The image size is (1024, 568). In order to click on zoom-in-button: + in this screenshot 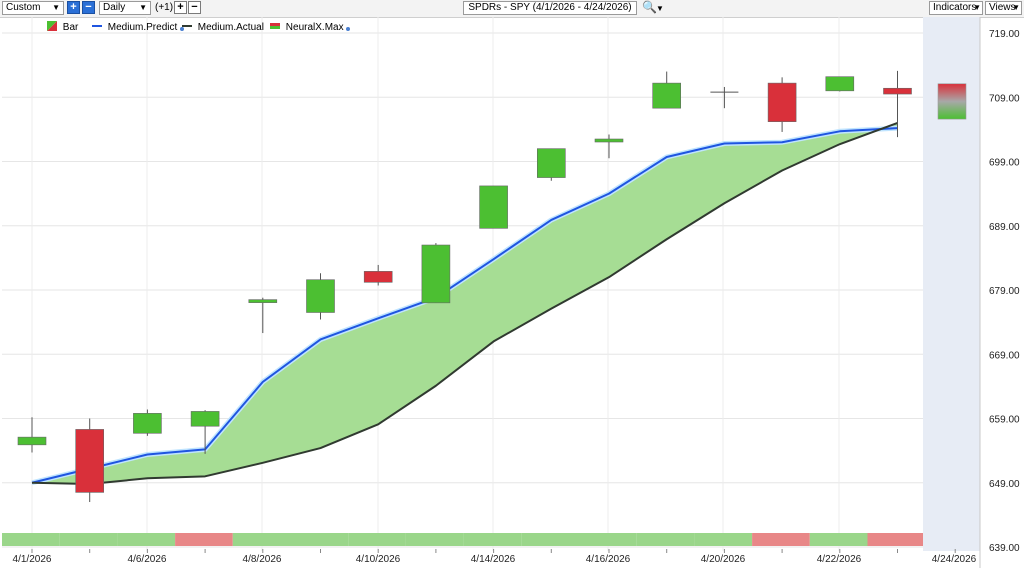, I will do `click(73, 7)`.